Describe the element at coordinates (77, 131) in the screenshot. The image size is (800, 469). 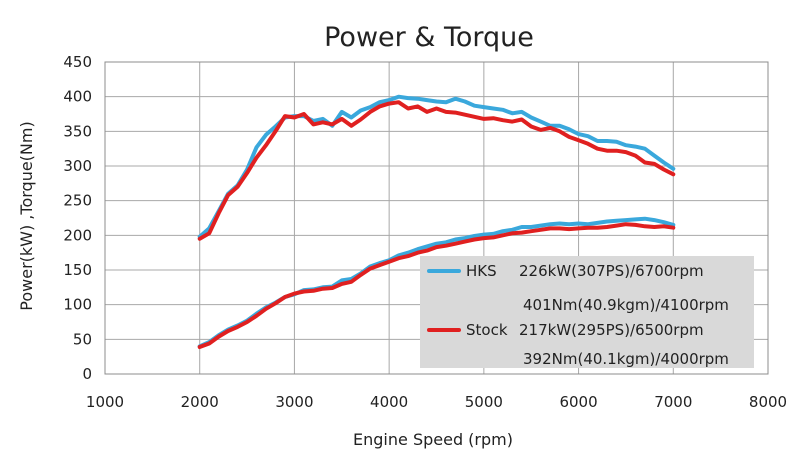
I see `y-tick-label: 350` at that location.